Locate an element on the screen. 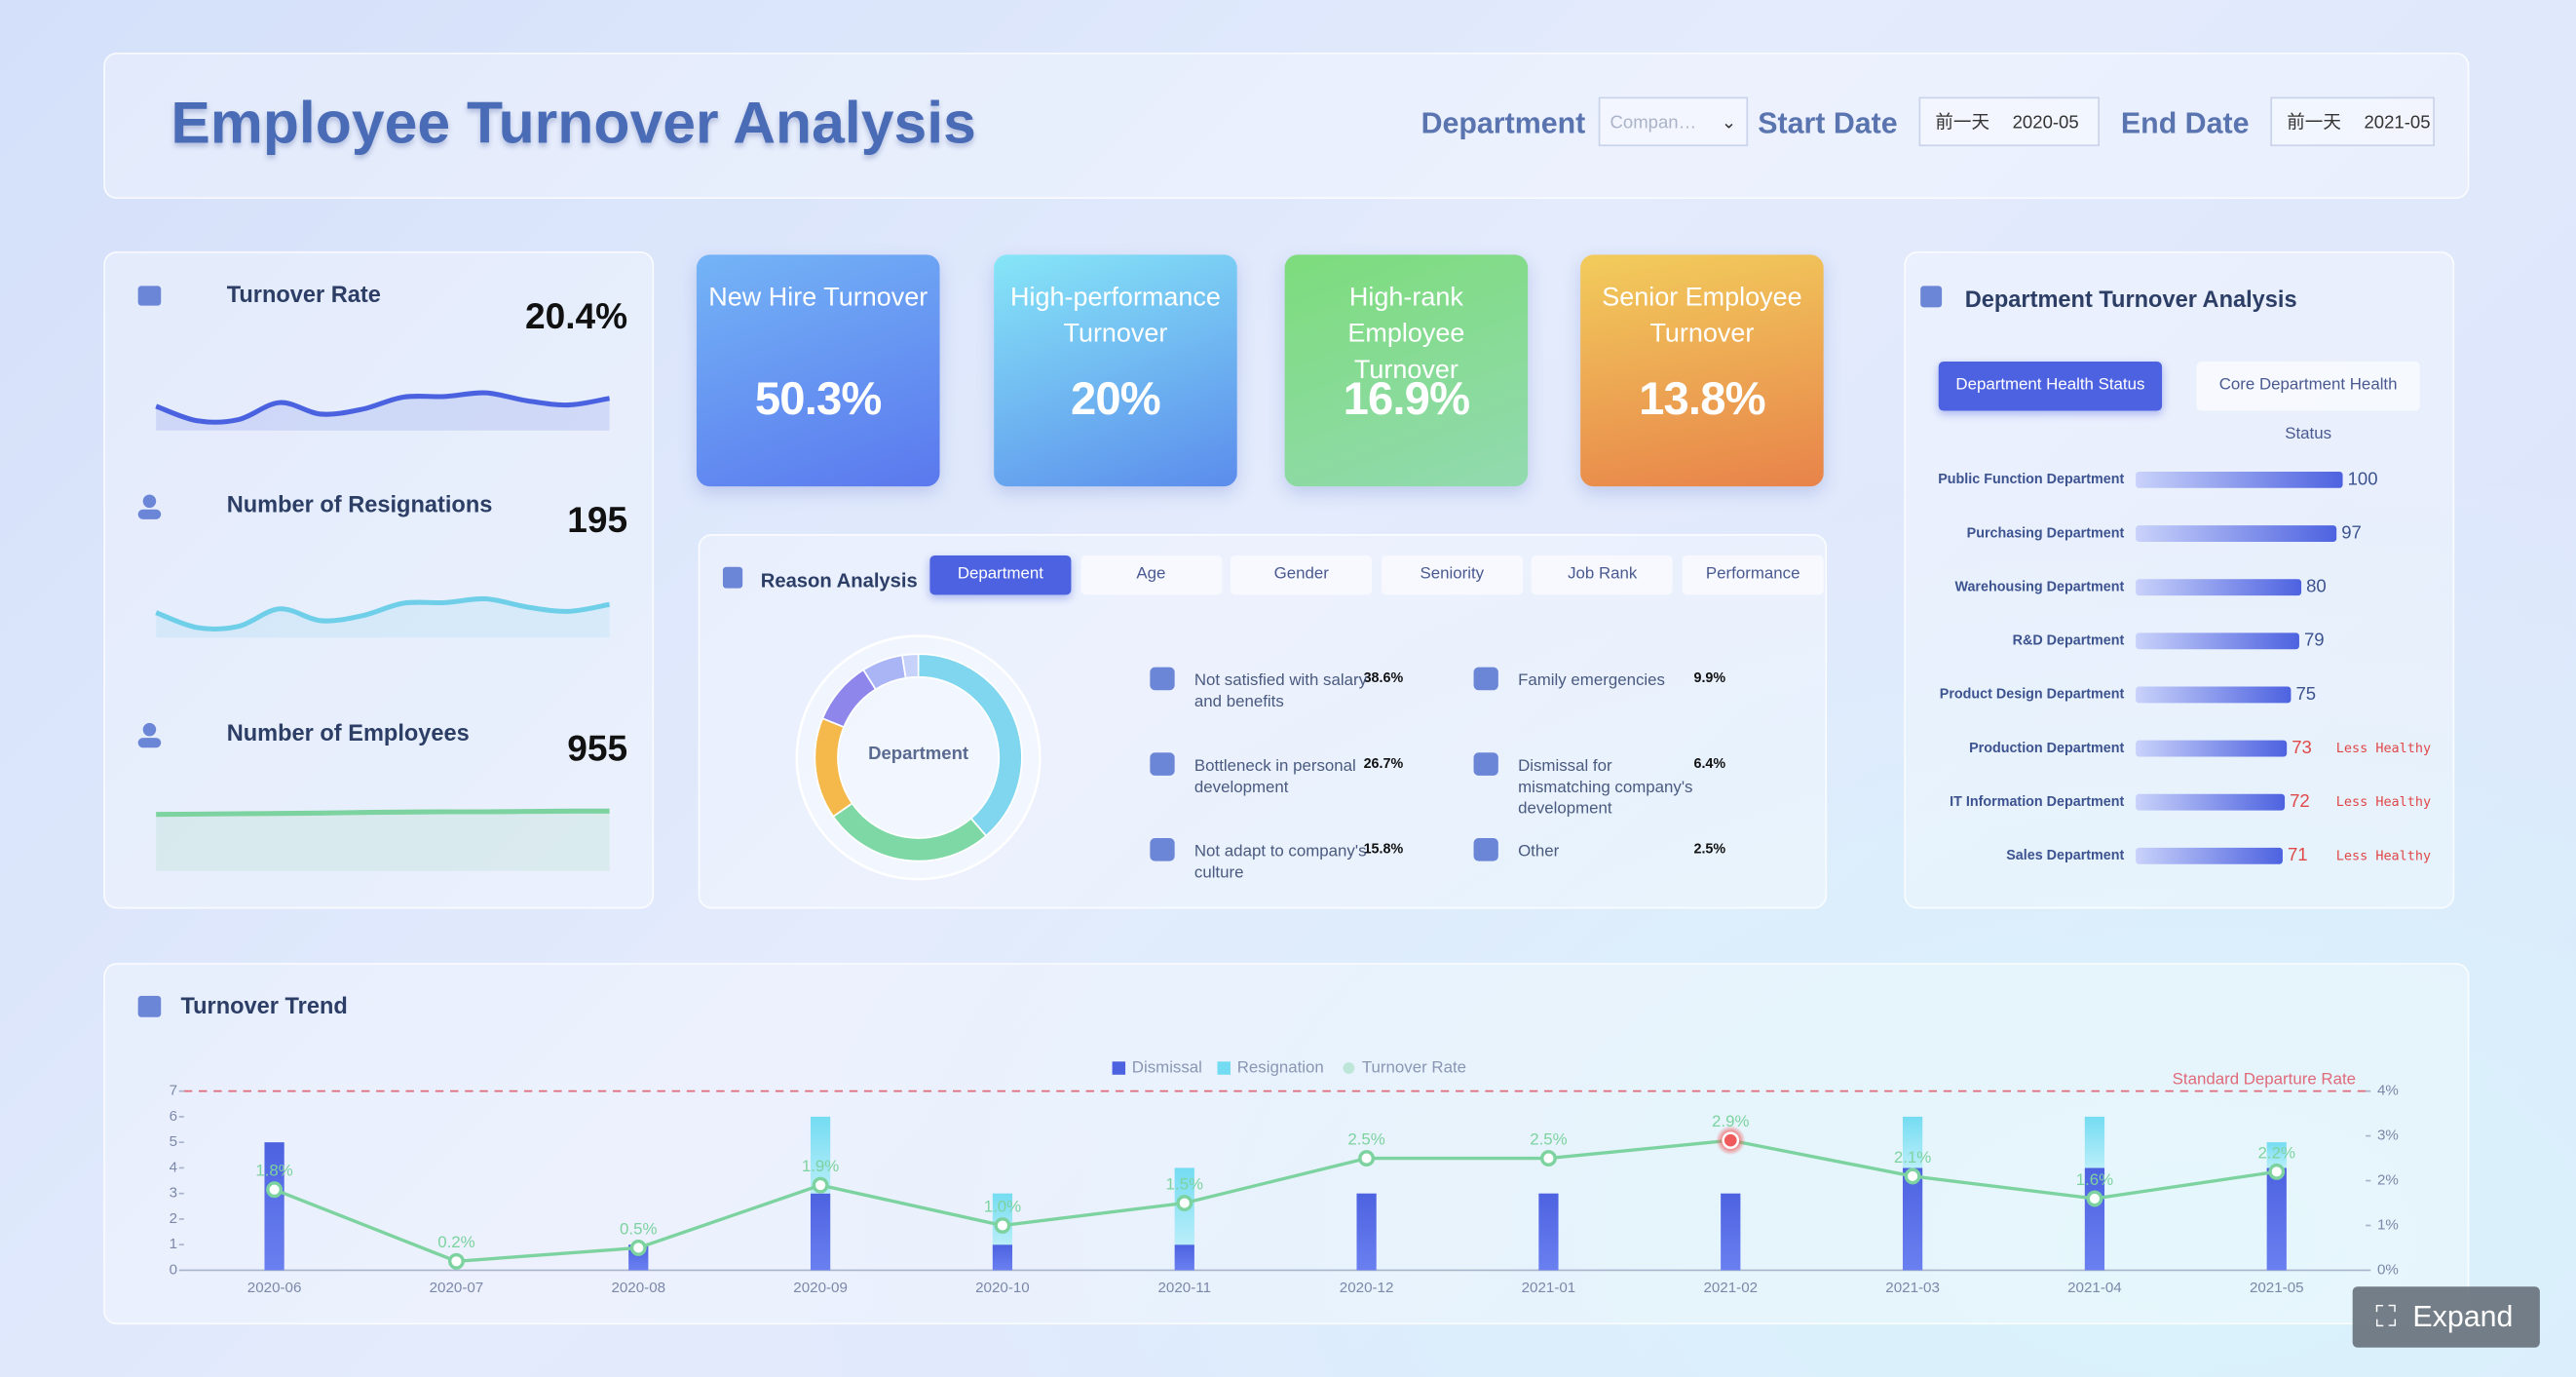  legend-label: Dismissal is located at coordinates (1167, 1066).